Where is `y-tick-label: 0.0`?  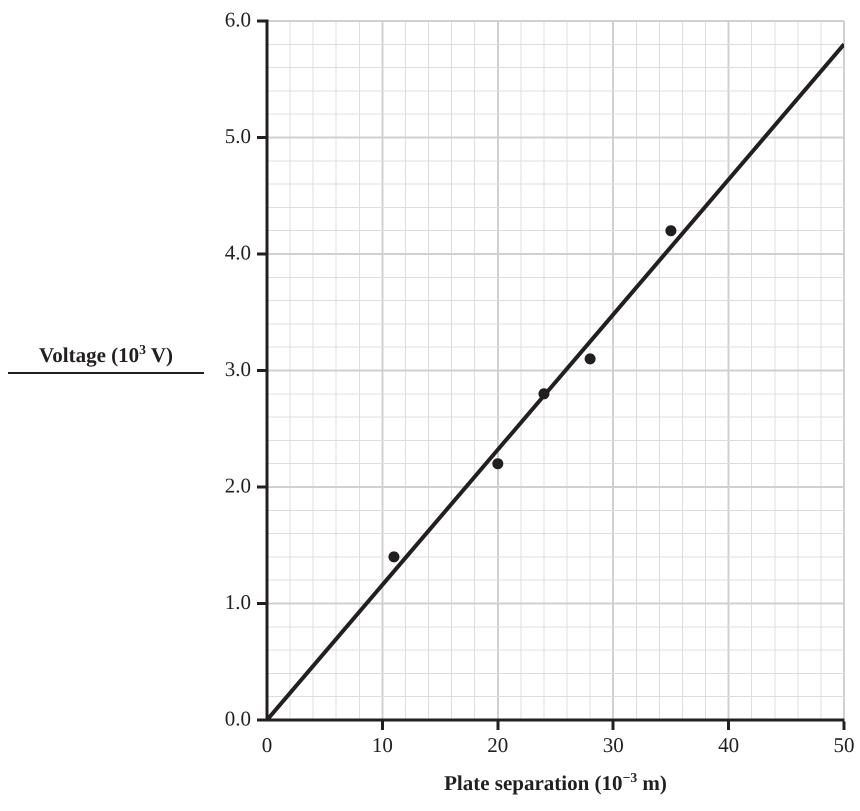 y-tick-label: 0.0 is located at coordinates (237, 718).